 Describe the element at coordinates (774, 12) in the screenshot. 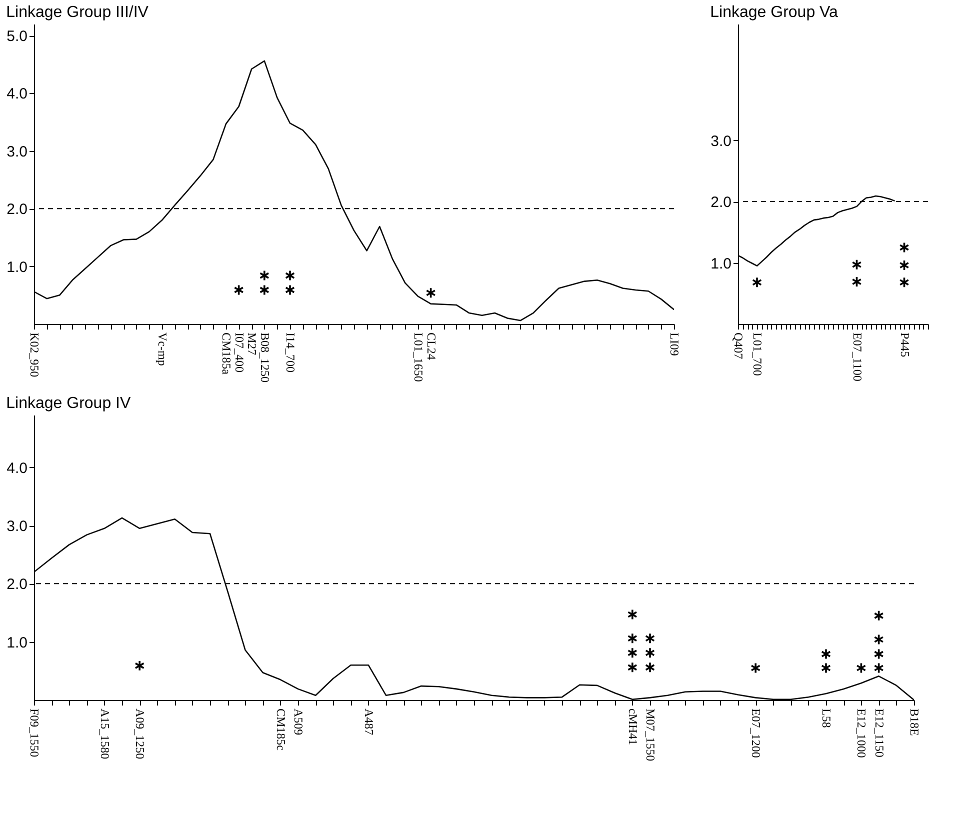

I see `chart-title: Linkage Group Va` at that location.